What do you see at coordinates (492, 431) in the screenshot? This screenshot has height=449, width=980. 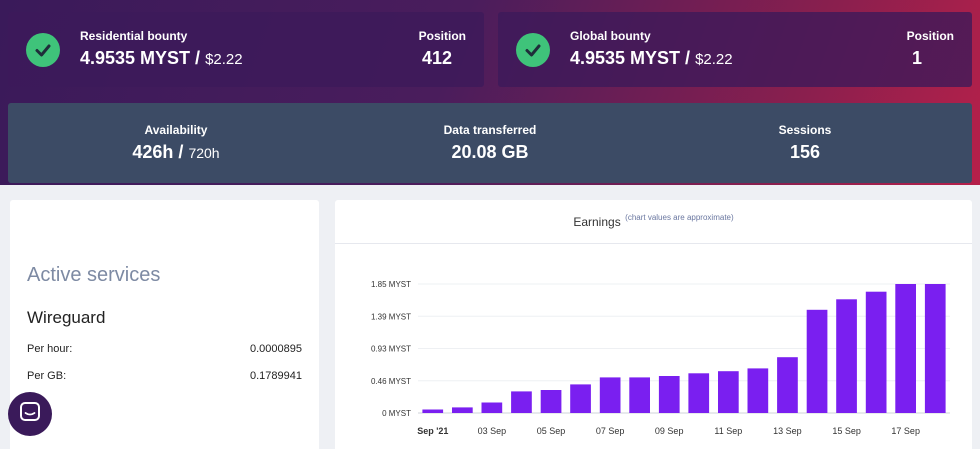 I see `x-tick-label: 03 Sep` at bounding box center [492, 431].